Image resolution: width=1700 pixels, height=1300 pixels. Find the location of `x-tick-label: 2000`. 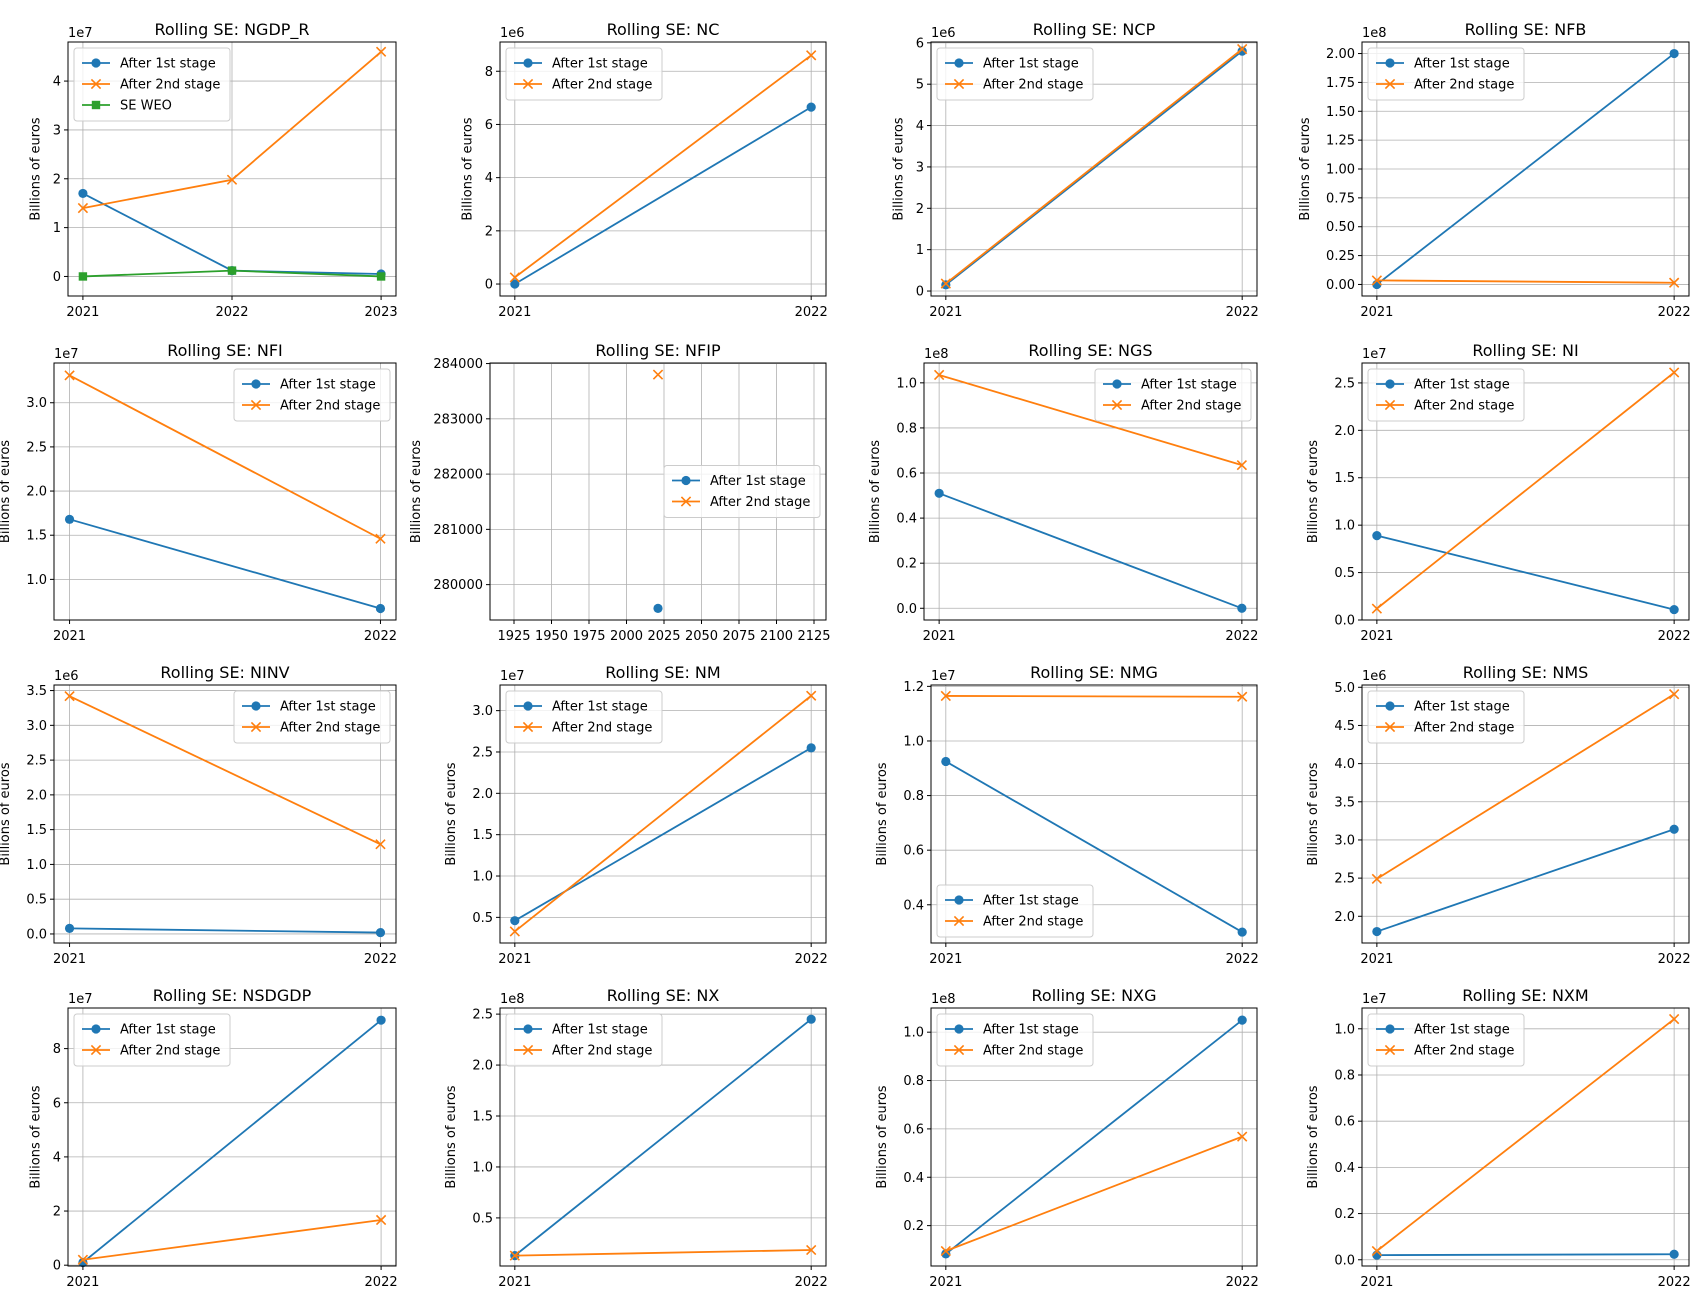

x-tick-label: 2000 is located at coordinates (626, 636).